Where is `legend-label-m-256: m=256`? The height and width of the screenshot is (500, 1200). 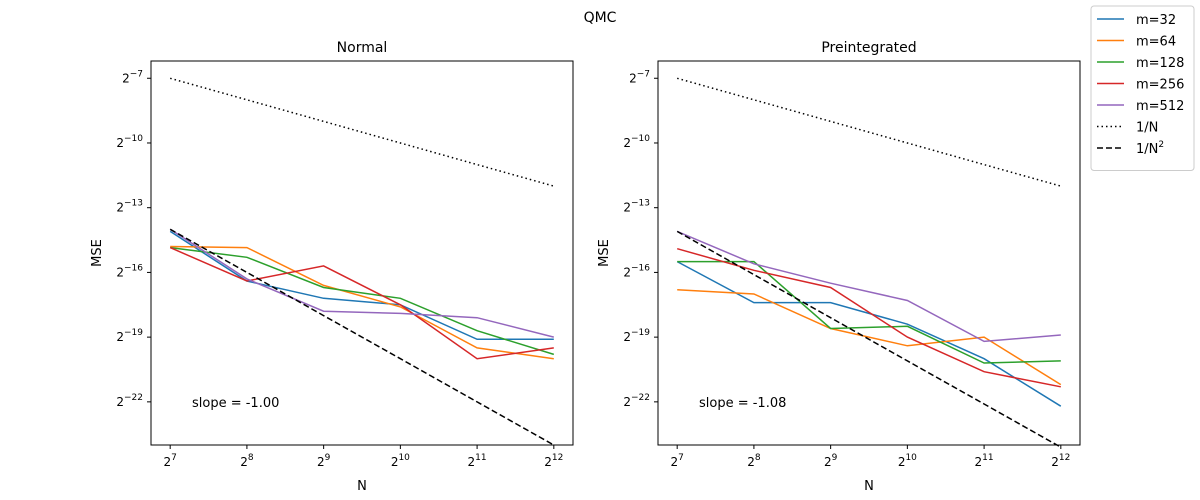
legend-label-m-256: m=256 is located at coordinates (1160, 85).